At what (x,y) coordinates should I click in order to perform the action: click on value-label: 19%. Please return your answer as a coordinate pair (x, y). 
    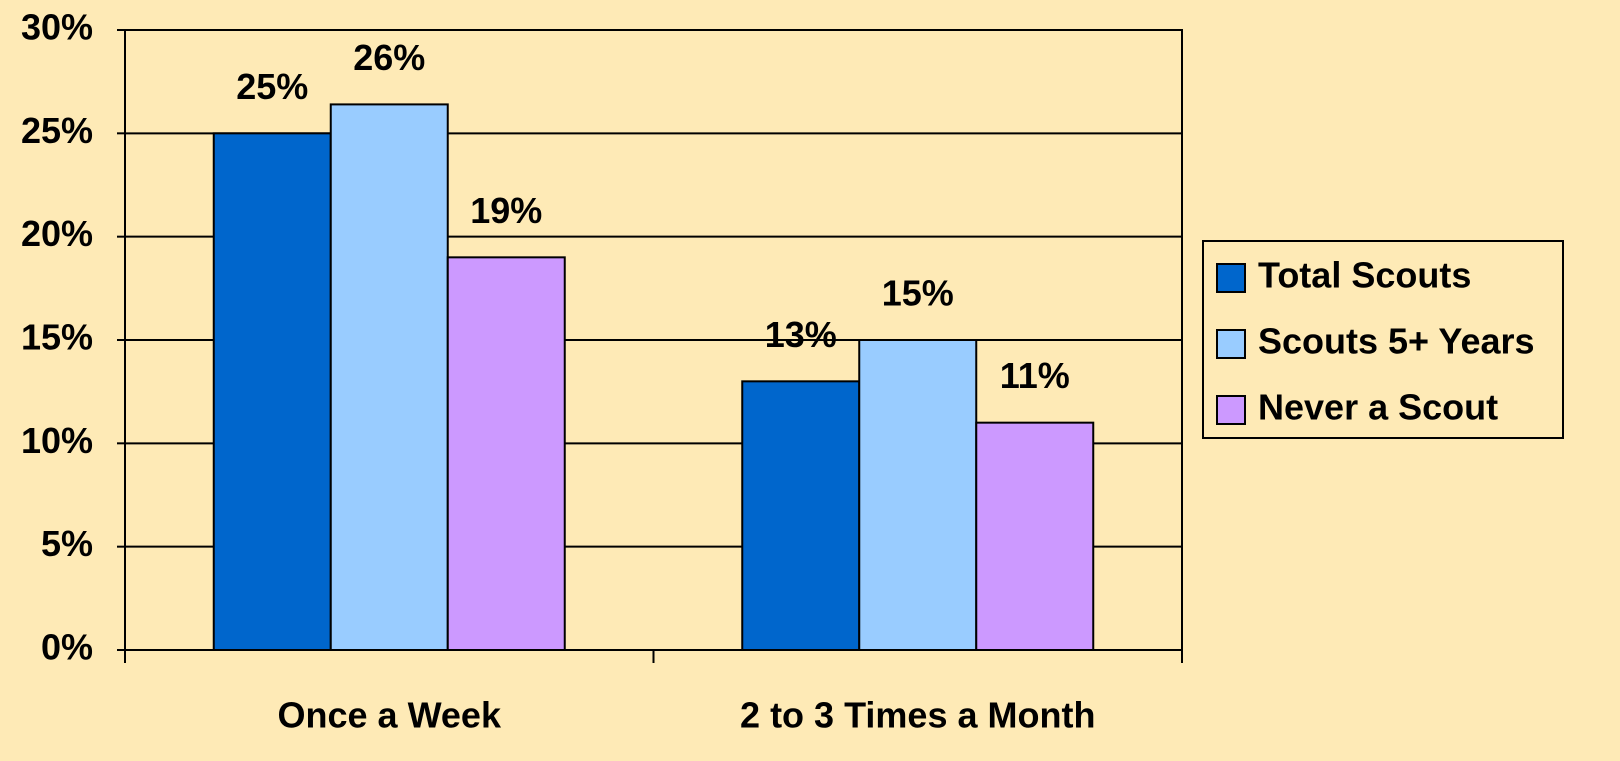
    Looking at the image, I should click on (506, 210).